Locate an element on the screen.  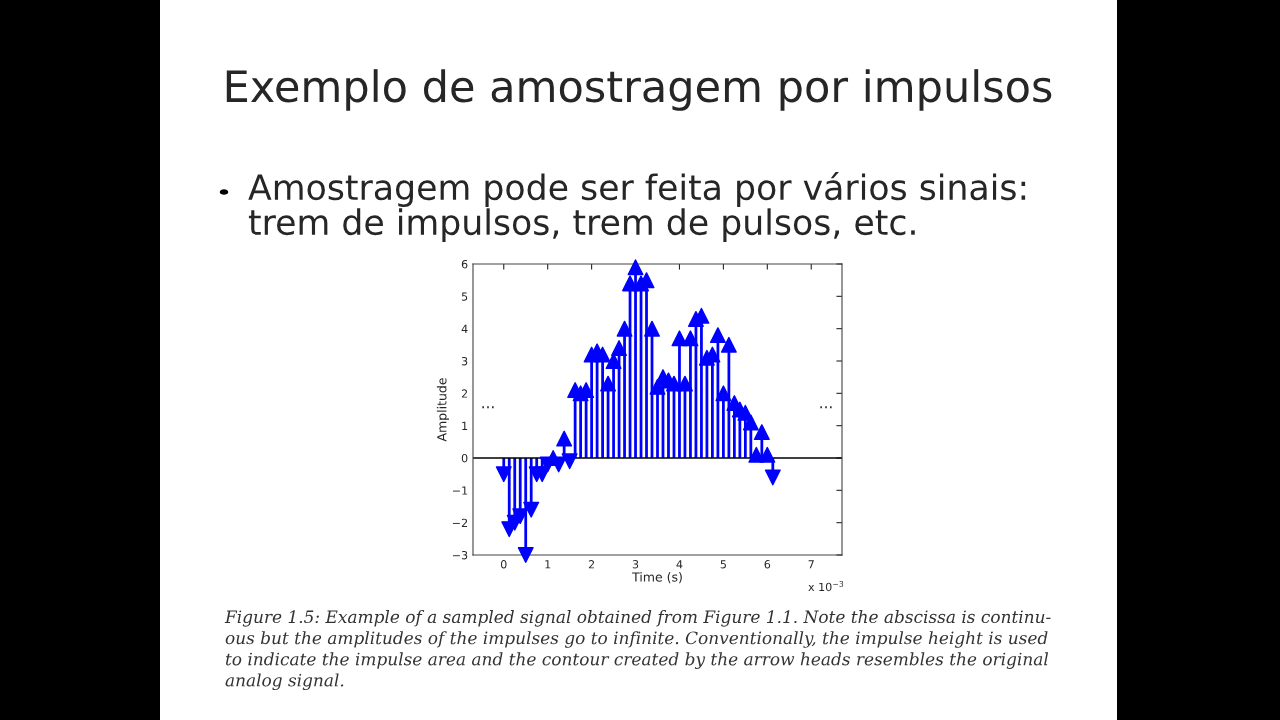
y-tick-label: 1 is located at coordinates (465, 425).